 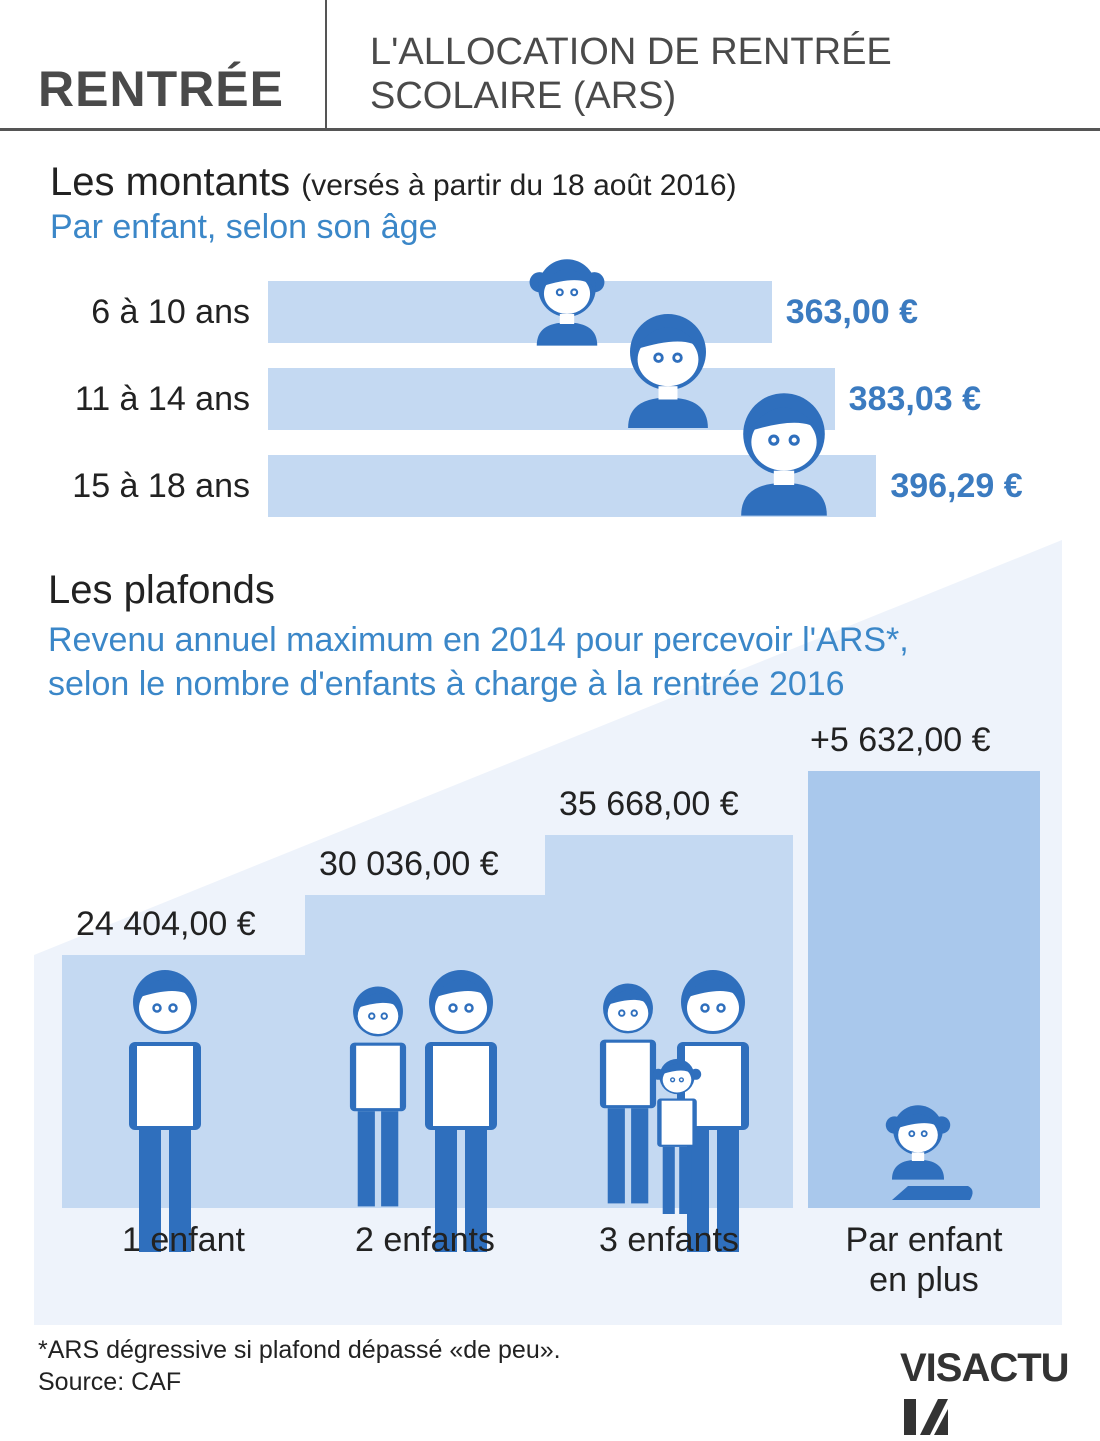 What do you see at coordinates (915, 399) in the screenshot?
I see `amount-value-label: 383,03 €` at bounding box center [915, 399].